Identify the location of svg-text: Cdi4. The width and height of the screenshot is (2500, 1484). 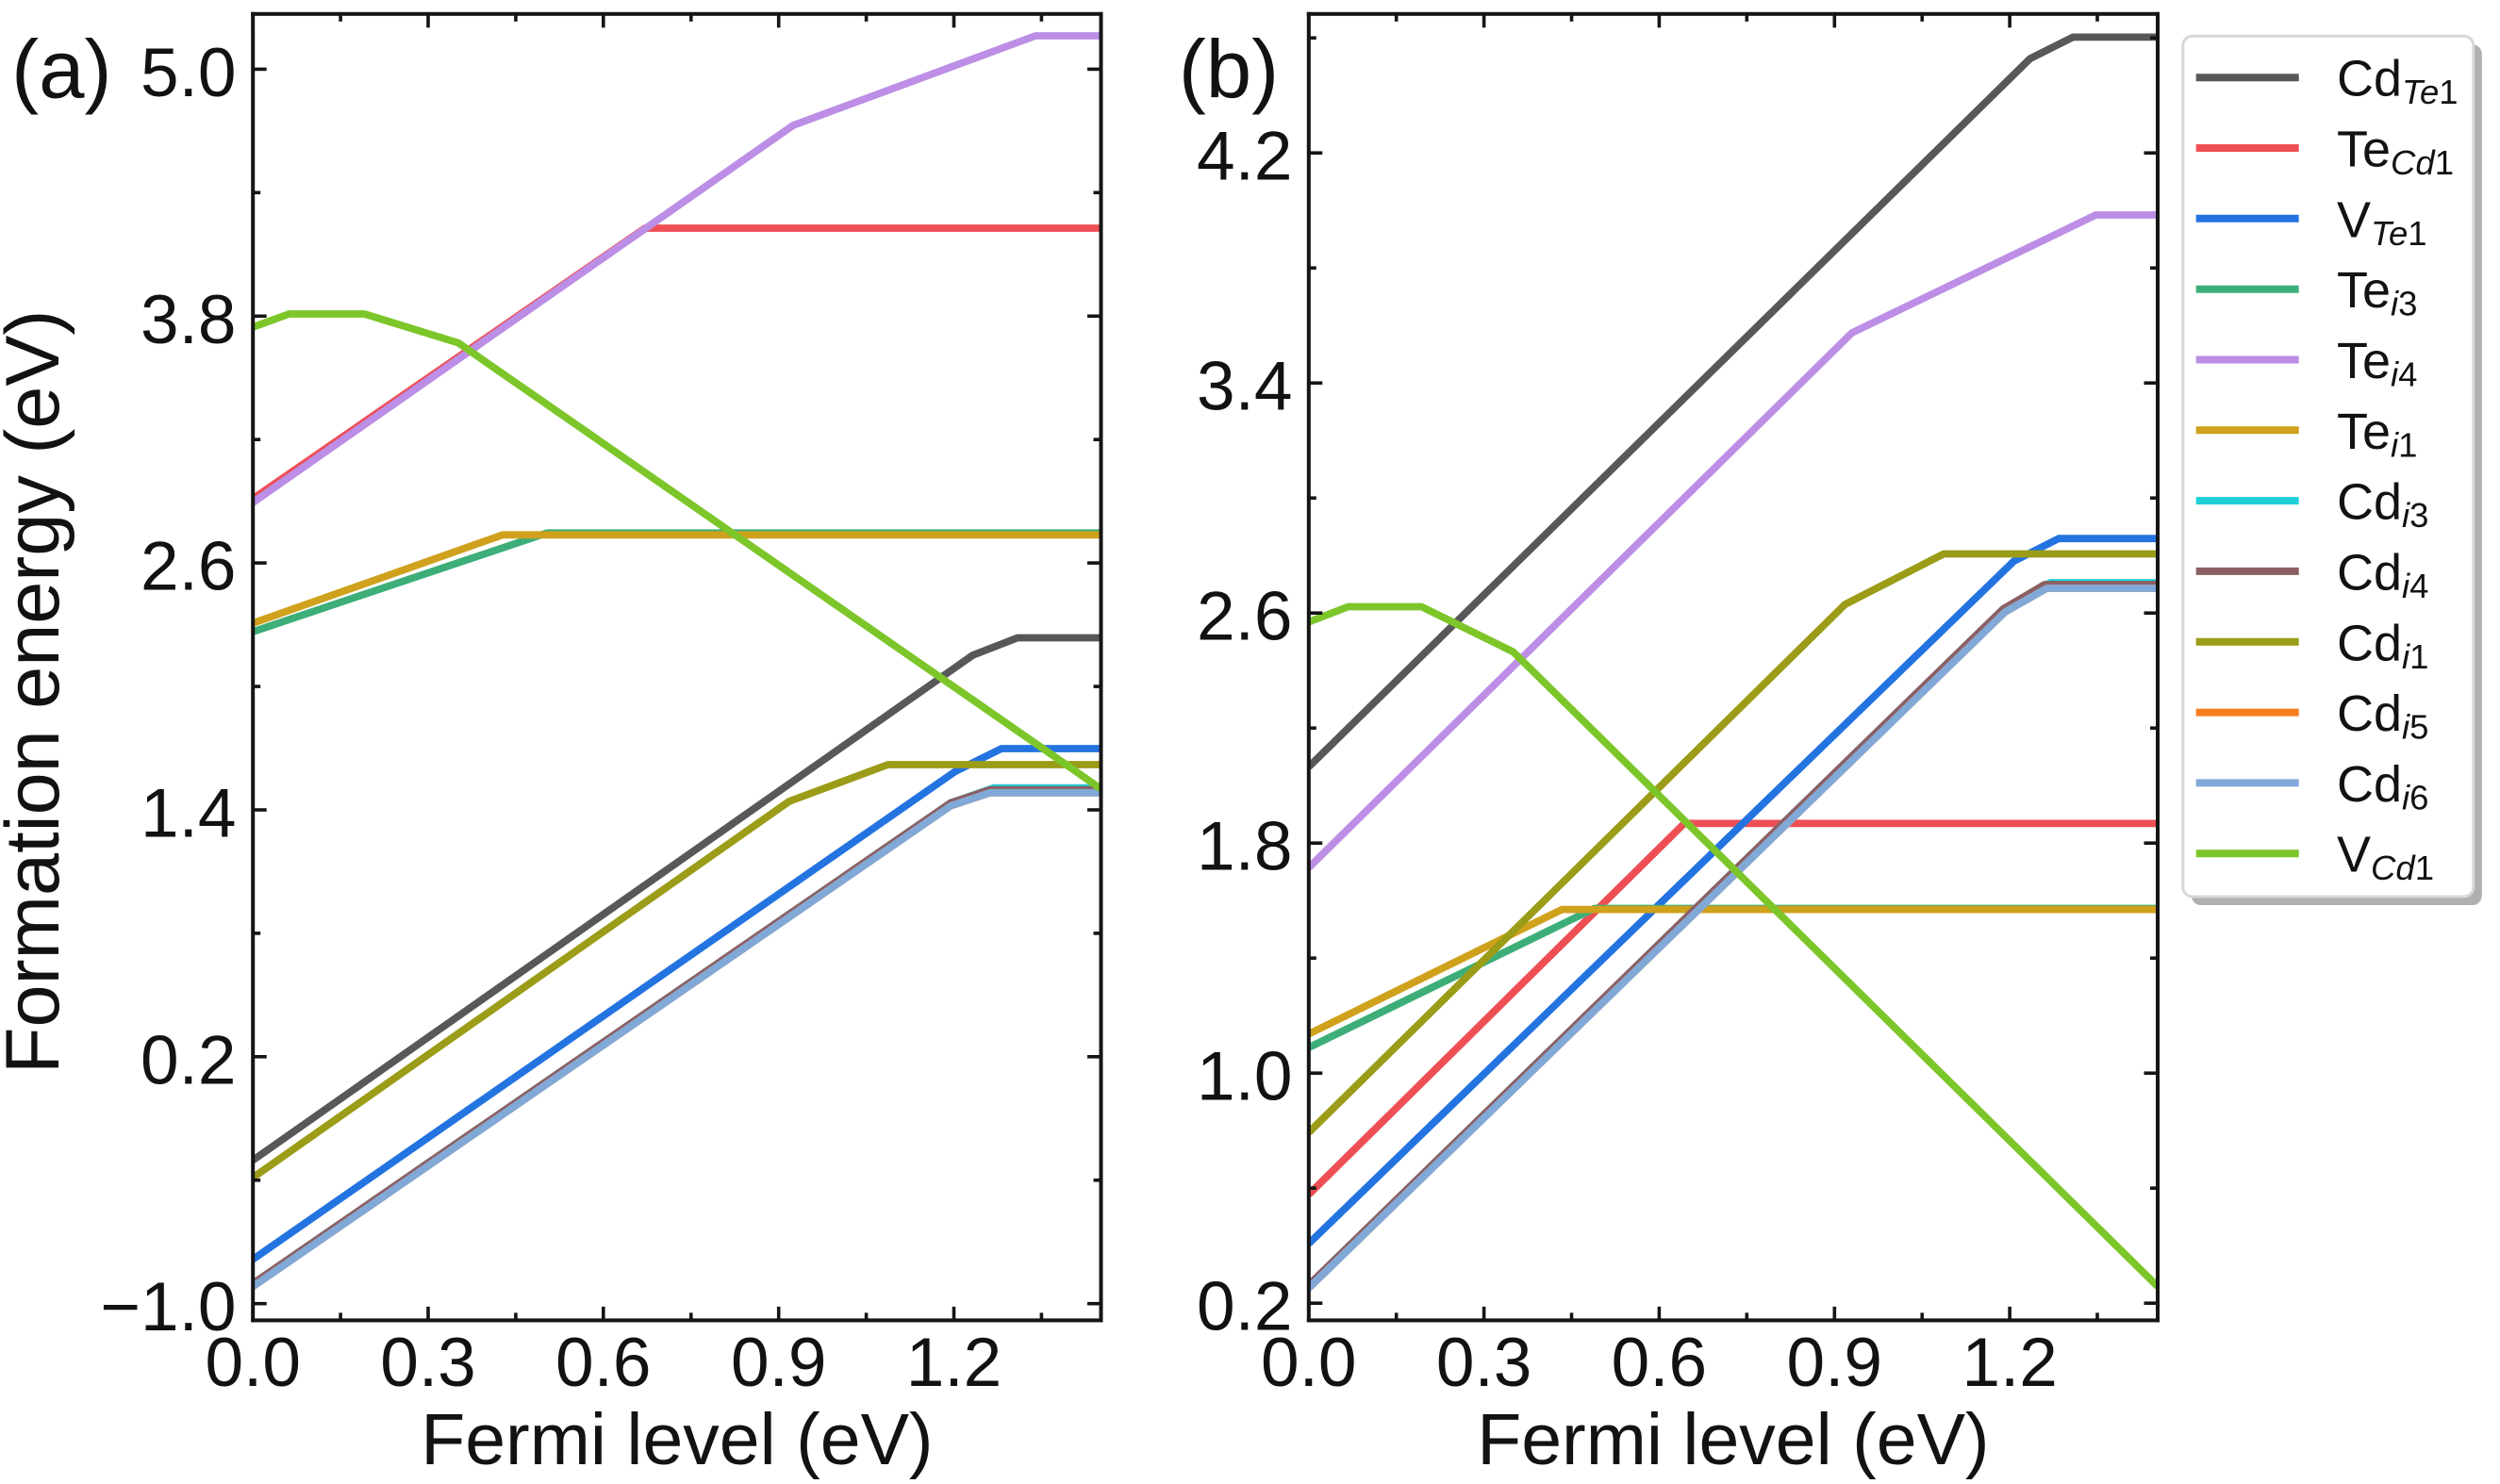
(2383, 574).